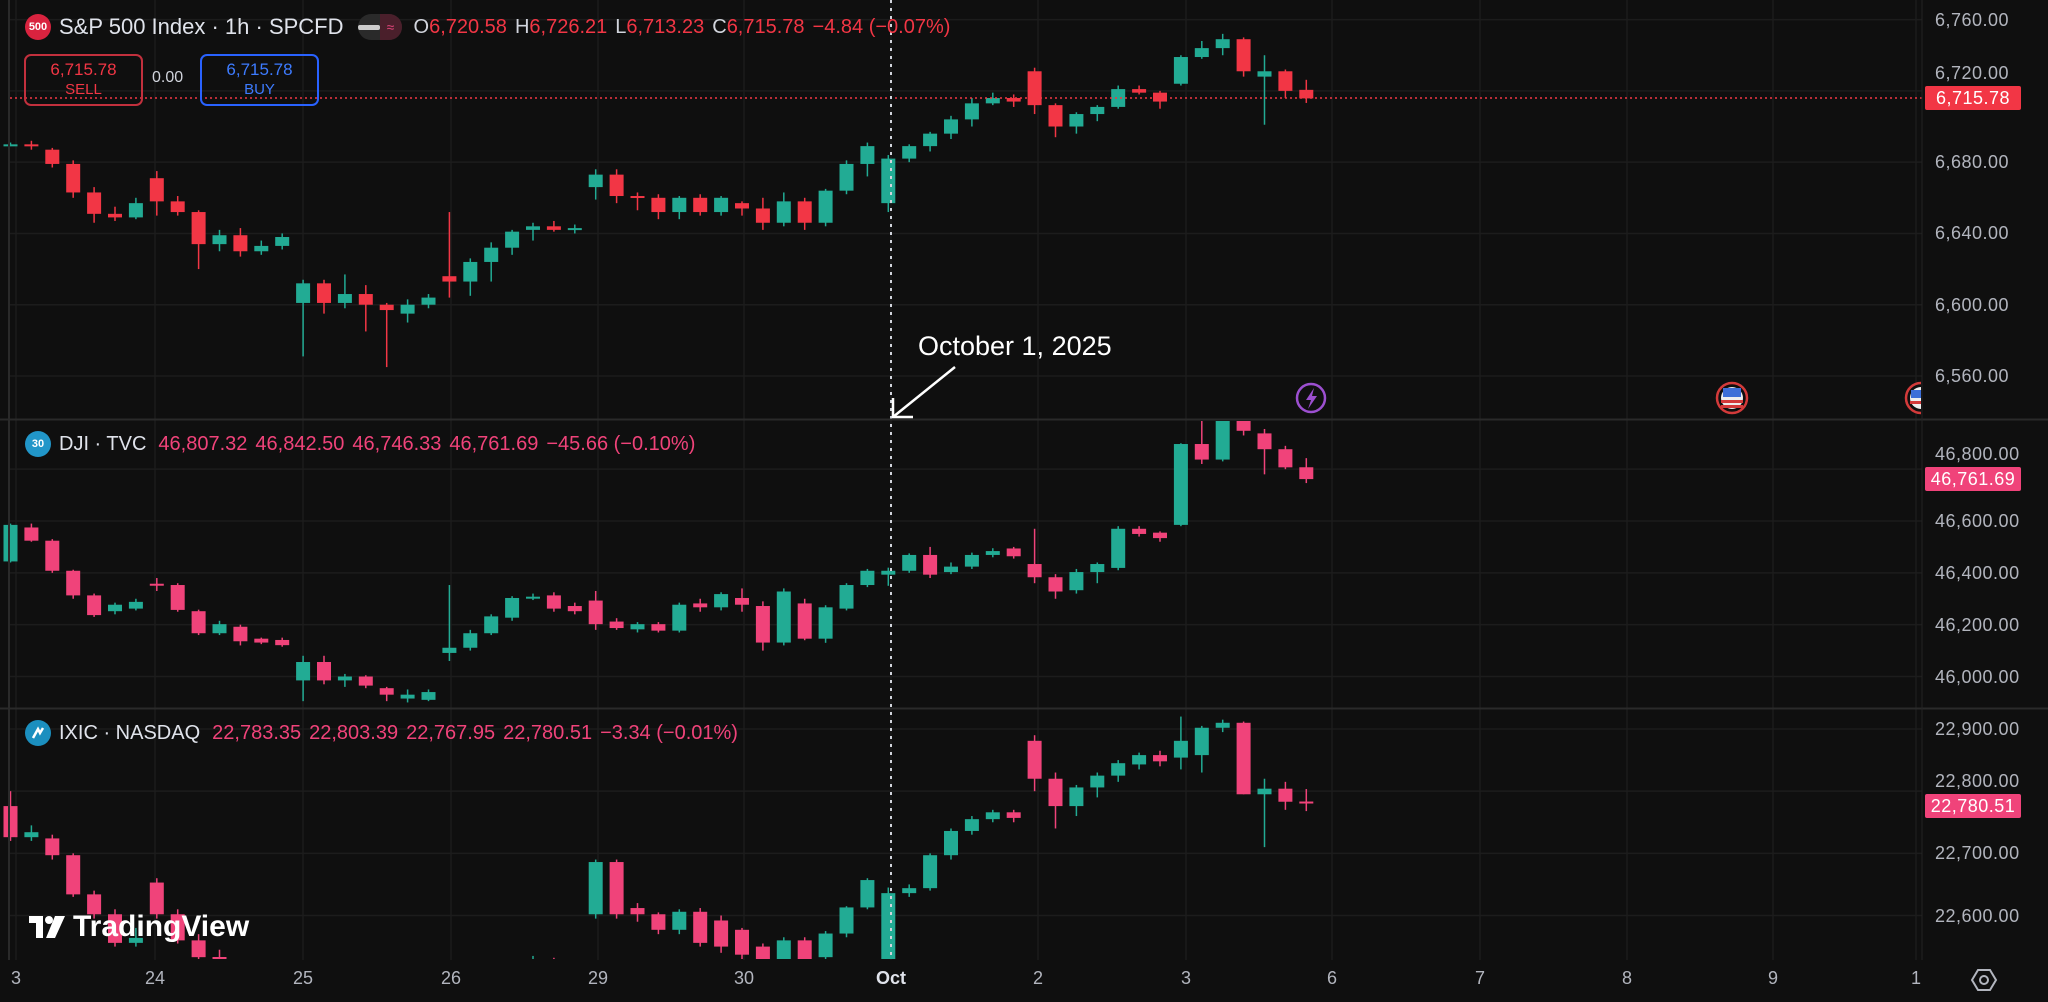 The image size is (2048, 1002). What do you see at coordinates (201, 26) in the screenshot?
I see `spx-title: S&P 500 Index · 1h · SPCFD` at bounding box center [201, 26].